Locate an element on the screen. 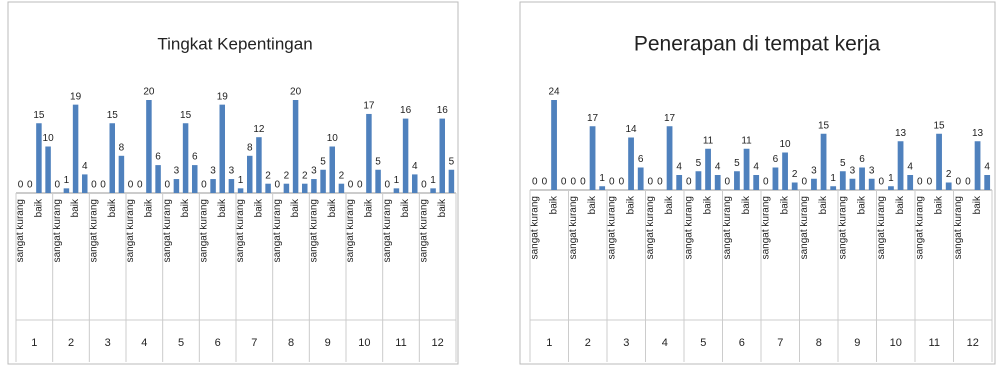  data-label: 19 is located at coordinates (223, 96).